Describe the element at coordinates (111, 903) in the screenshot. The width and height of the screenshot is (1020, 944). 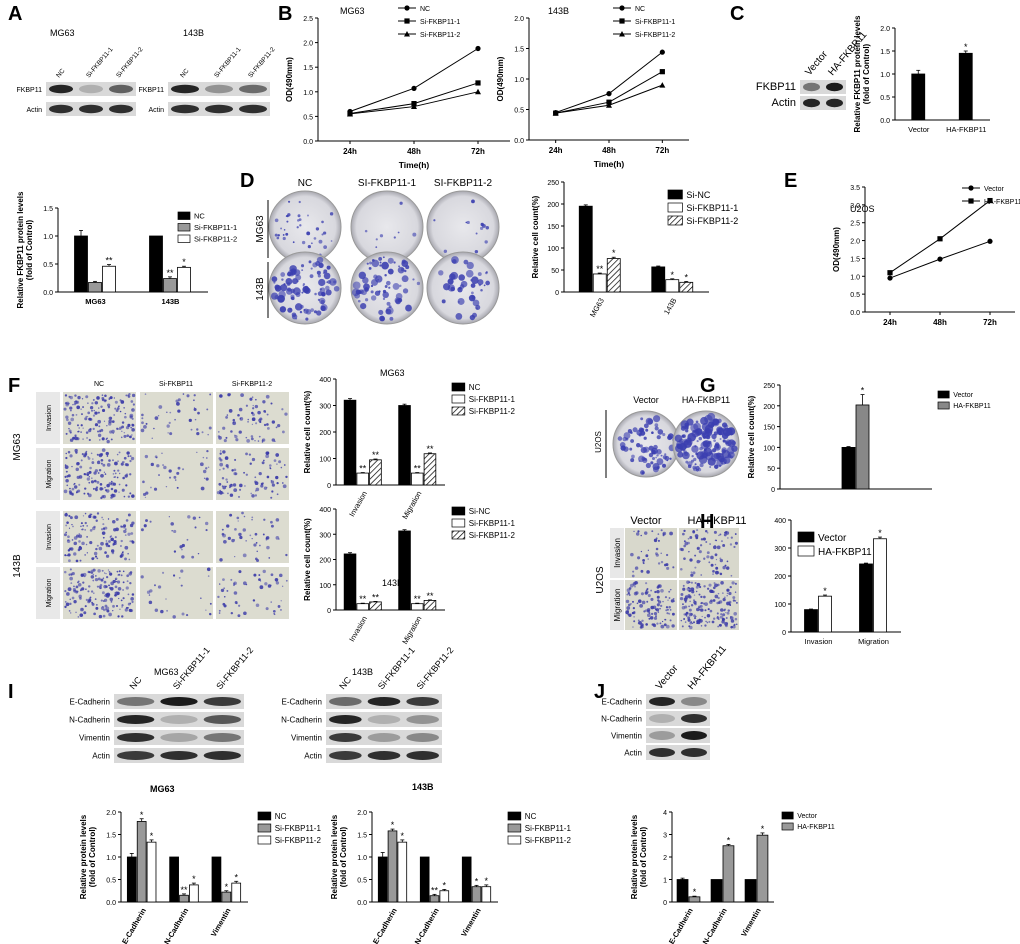
I see `y-tick-label: 0.0` at that location.